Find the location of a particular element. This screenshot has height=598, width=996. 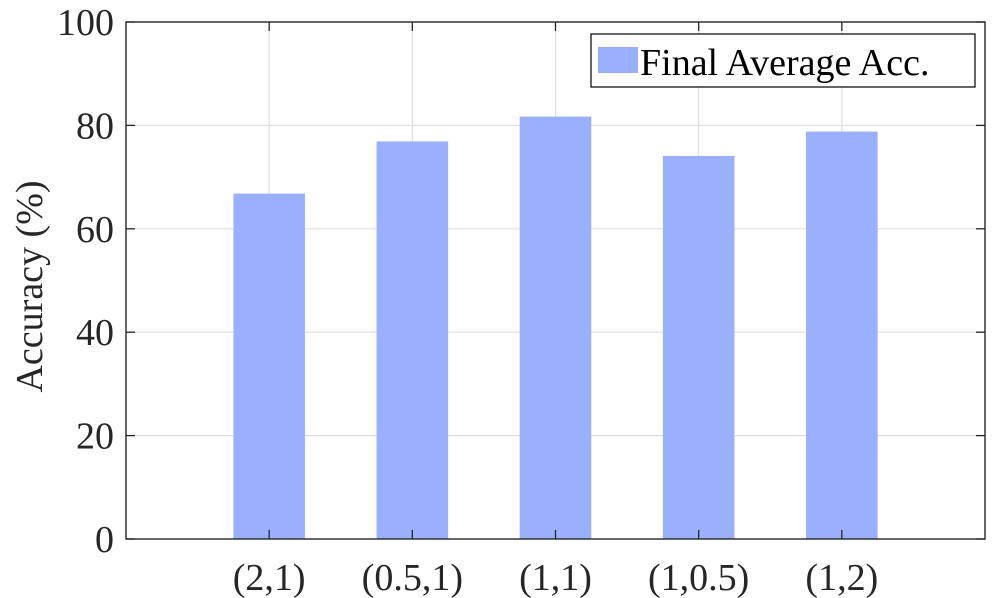

y-tick-label: 0 is located at coordinates (104, 540).